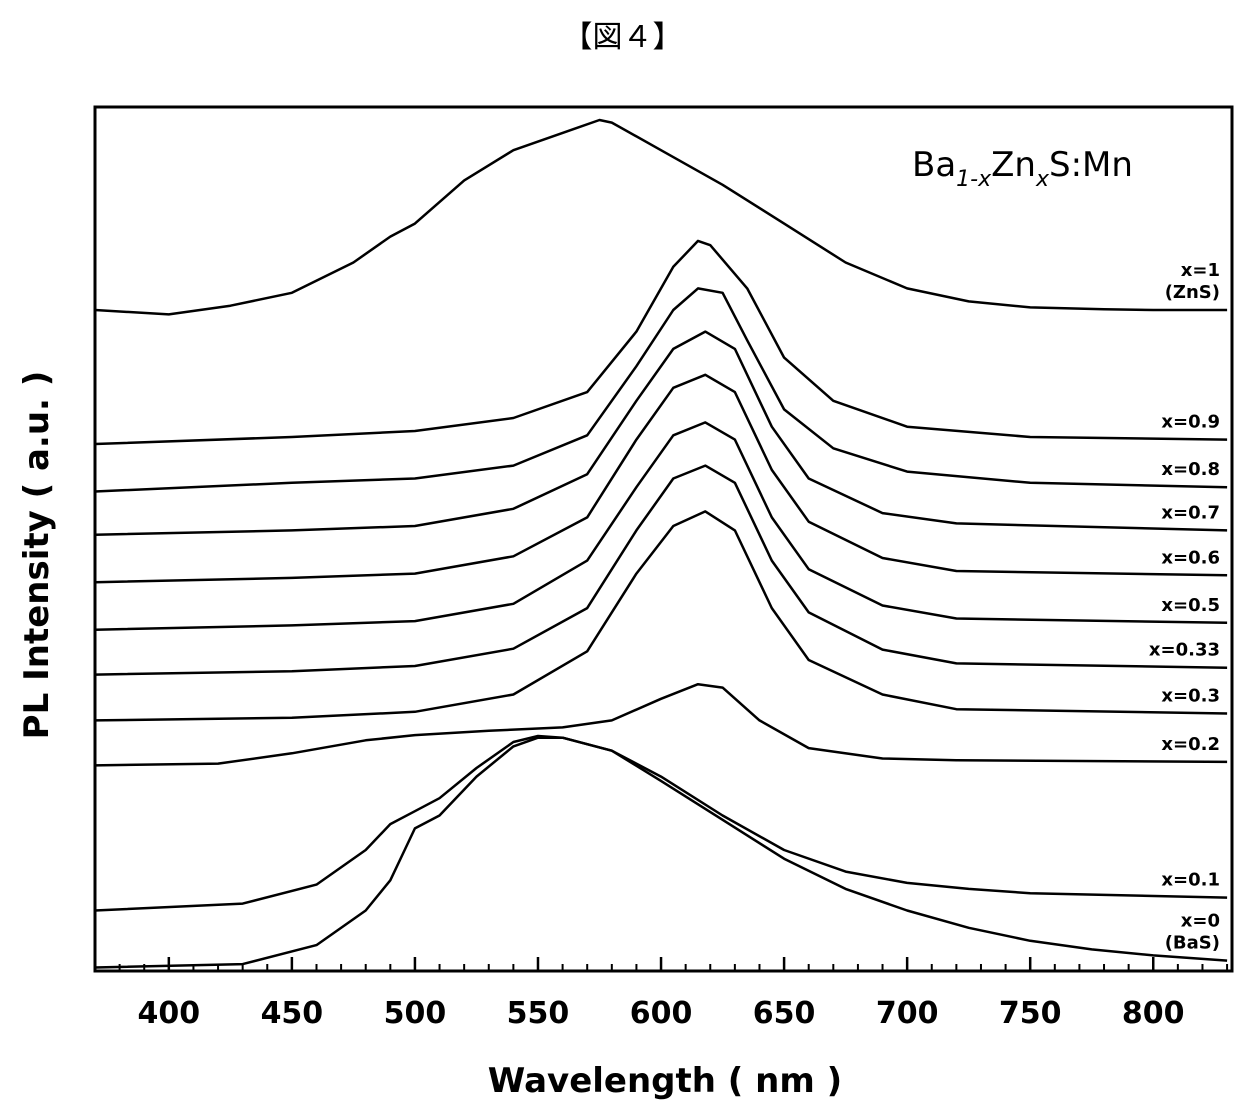 This screenshot has width=1245, height=1110. I want to click on series-label-x-0-8: x=0.8, so click(1190, 469).